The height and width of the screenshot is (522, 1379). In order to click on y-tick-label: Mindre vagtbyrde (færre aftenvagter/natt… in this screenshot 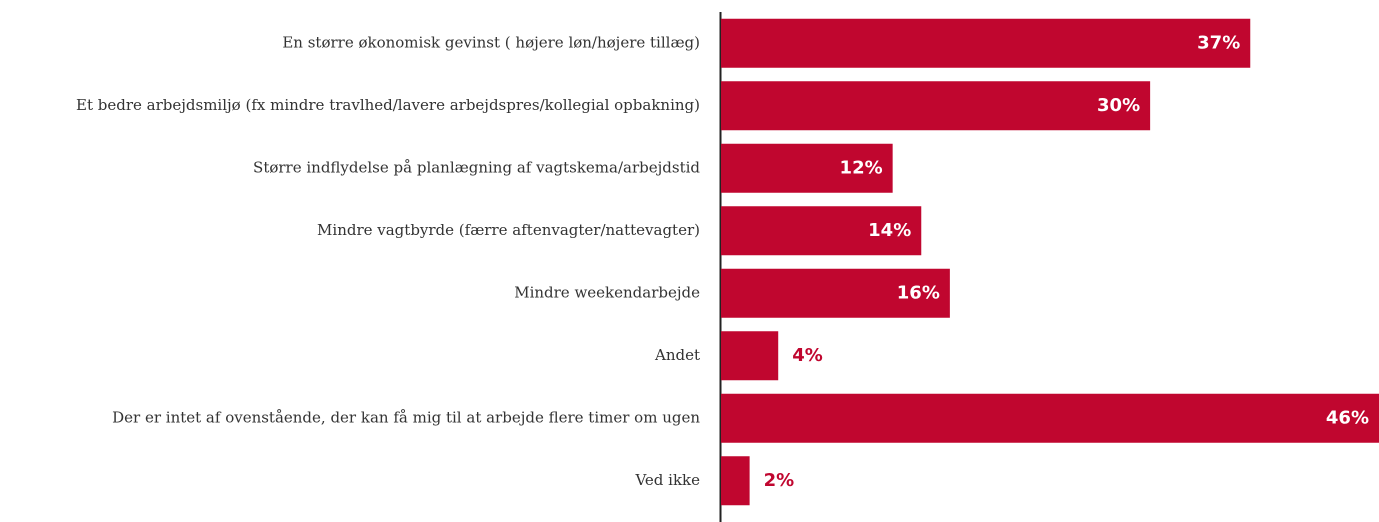, I will do `click(508, 230)`.